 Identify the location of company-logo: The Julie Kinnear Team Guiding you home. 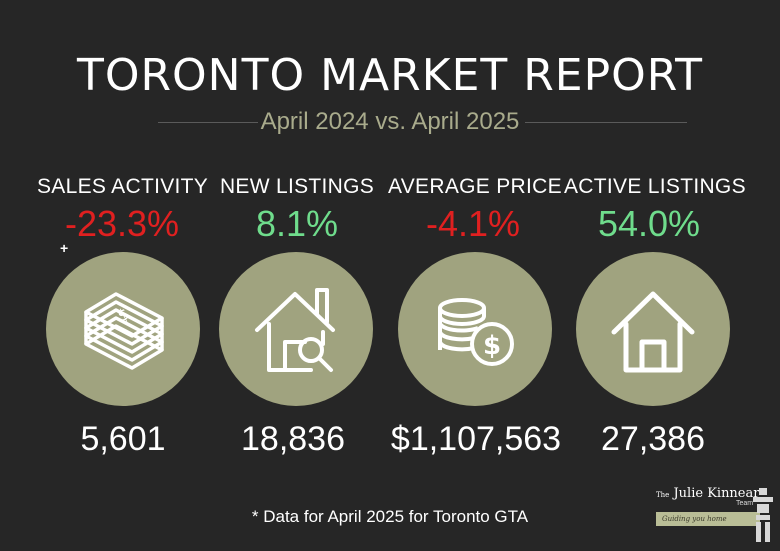
(717, 515).